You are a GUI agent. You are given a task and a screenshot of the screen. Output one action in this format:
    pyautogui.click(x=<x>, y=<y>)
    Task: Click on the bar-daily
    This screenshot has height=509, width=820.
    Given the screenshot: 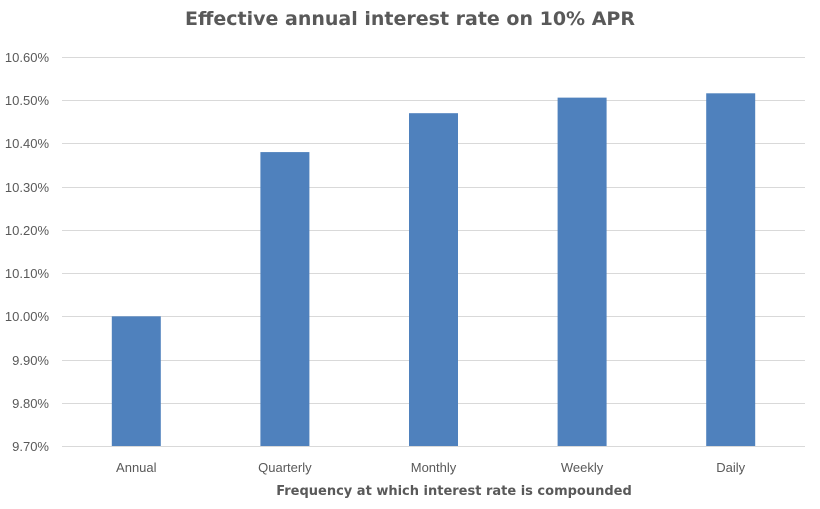 What is the action you would take?
    pyautogui.click(x=731, y=269)
    